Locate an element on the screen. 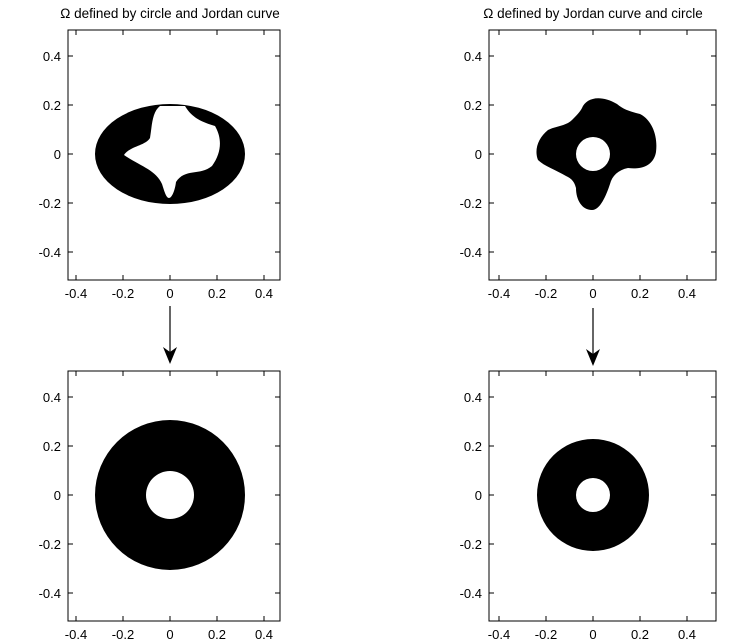  arrow-down-left is located at coordinates (170, 335).